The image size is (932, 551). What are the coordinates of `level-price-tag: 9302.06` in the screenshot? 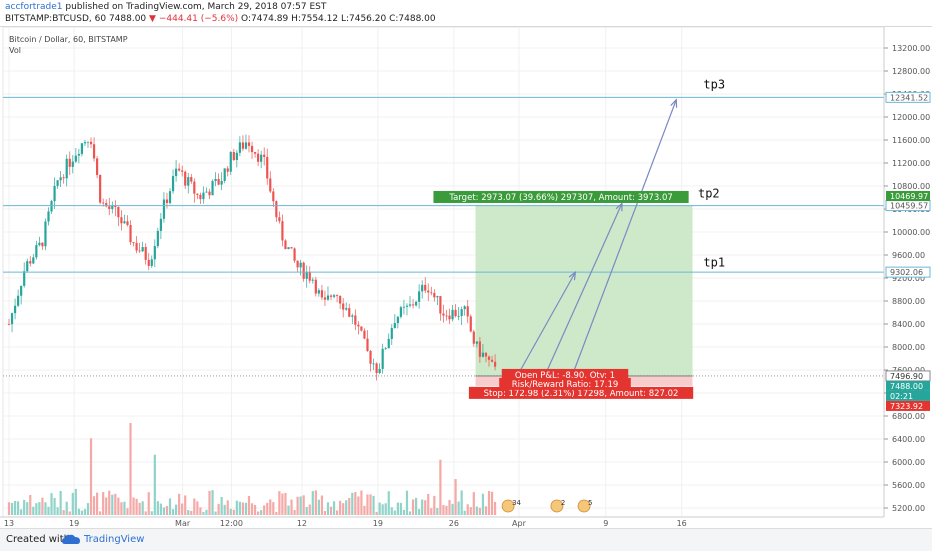 It's located at (908, 272).